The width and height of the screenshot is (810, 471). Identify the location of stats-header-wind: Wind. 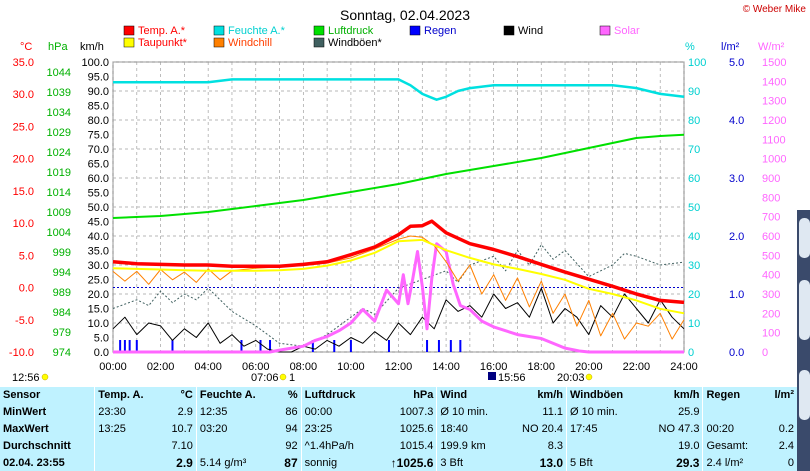
(471, 395).